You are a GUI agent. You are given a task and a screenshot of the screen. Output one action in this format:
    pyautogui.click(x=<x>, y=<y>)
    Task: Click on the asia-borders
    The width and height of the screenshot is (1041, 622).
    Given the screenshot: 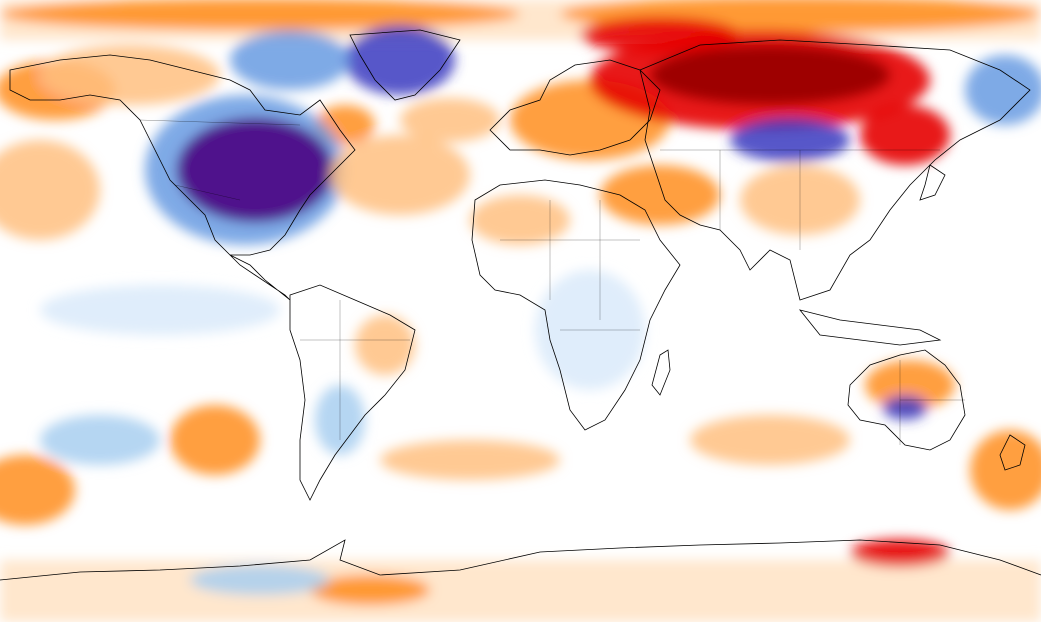 What is the action you would take?
    pyautogui.click(x=800, y=199)
    